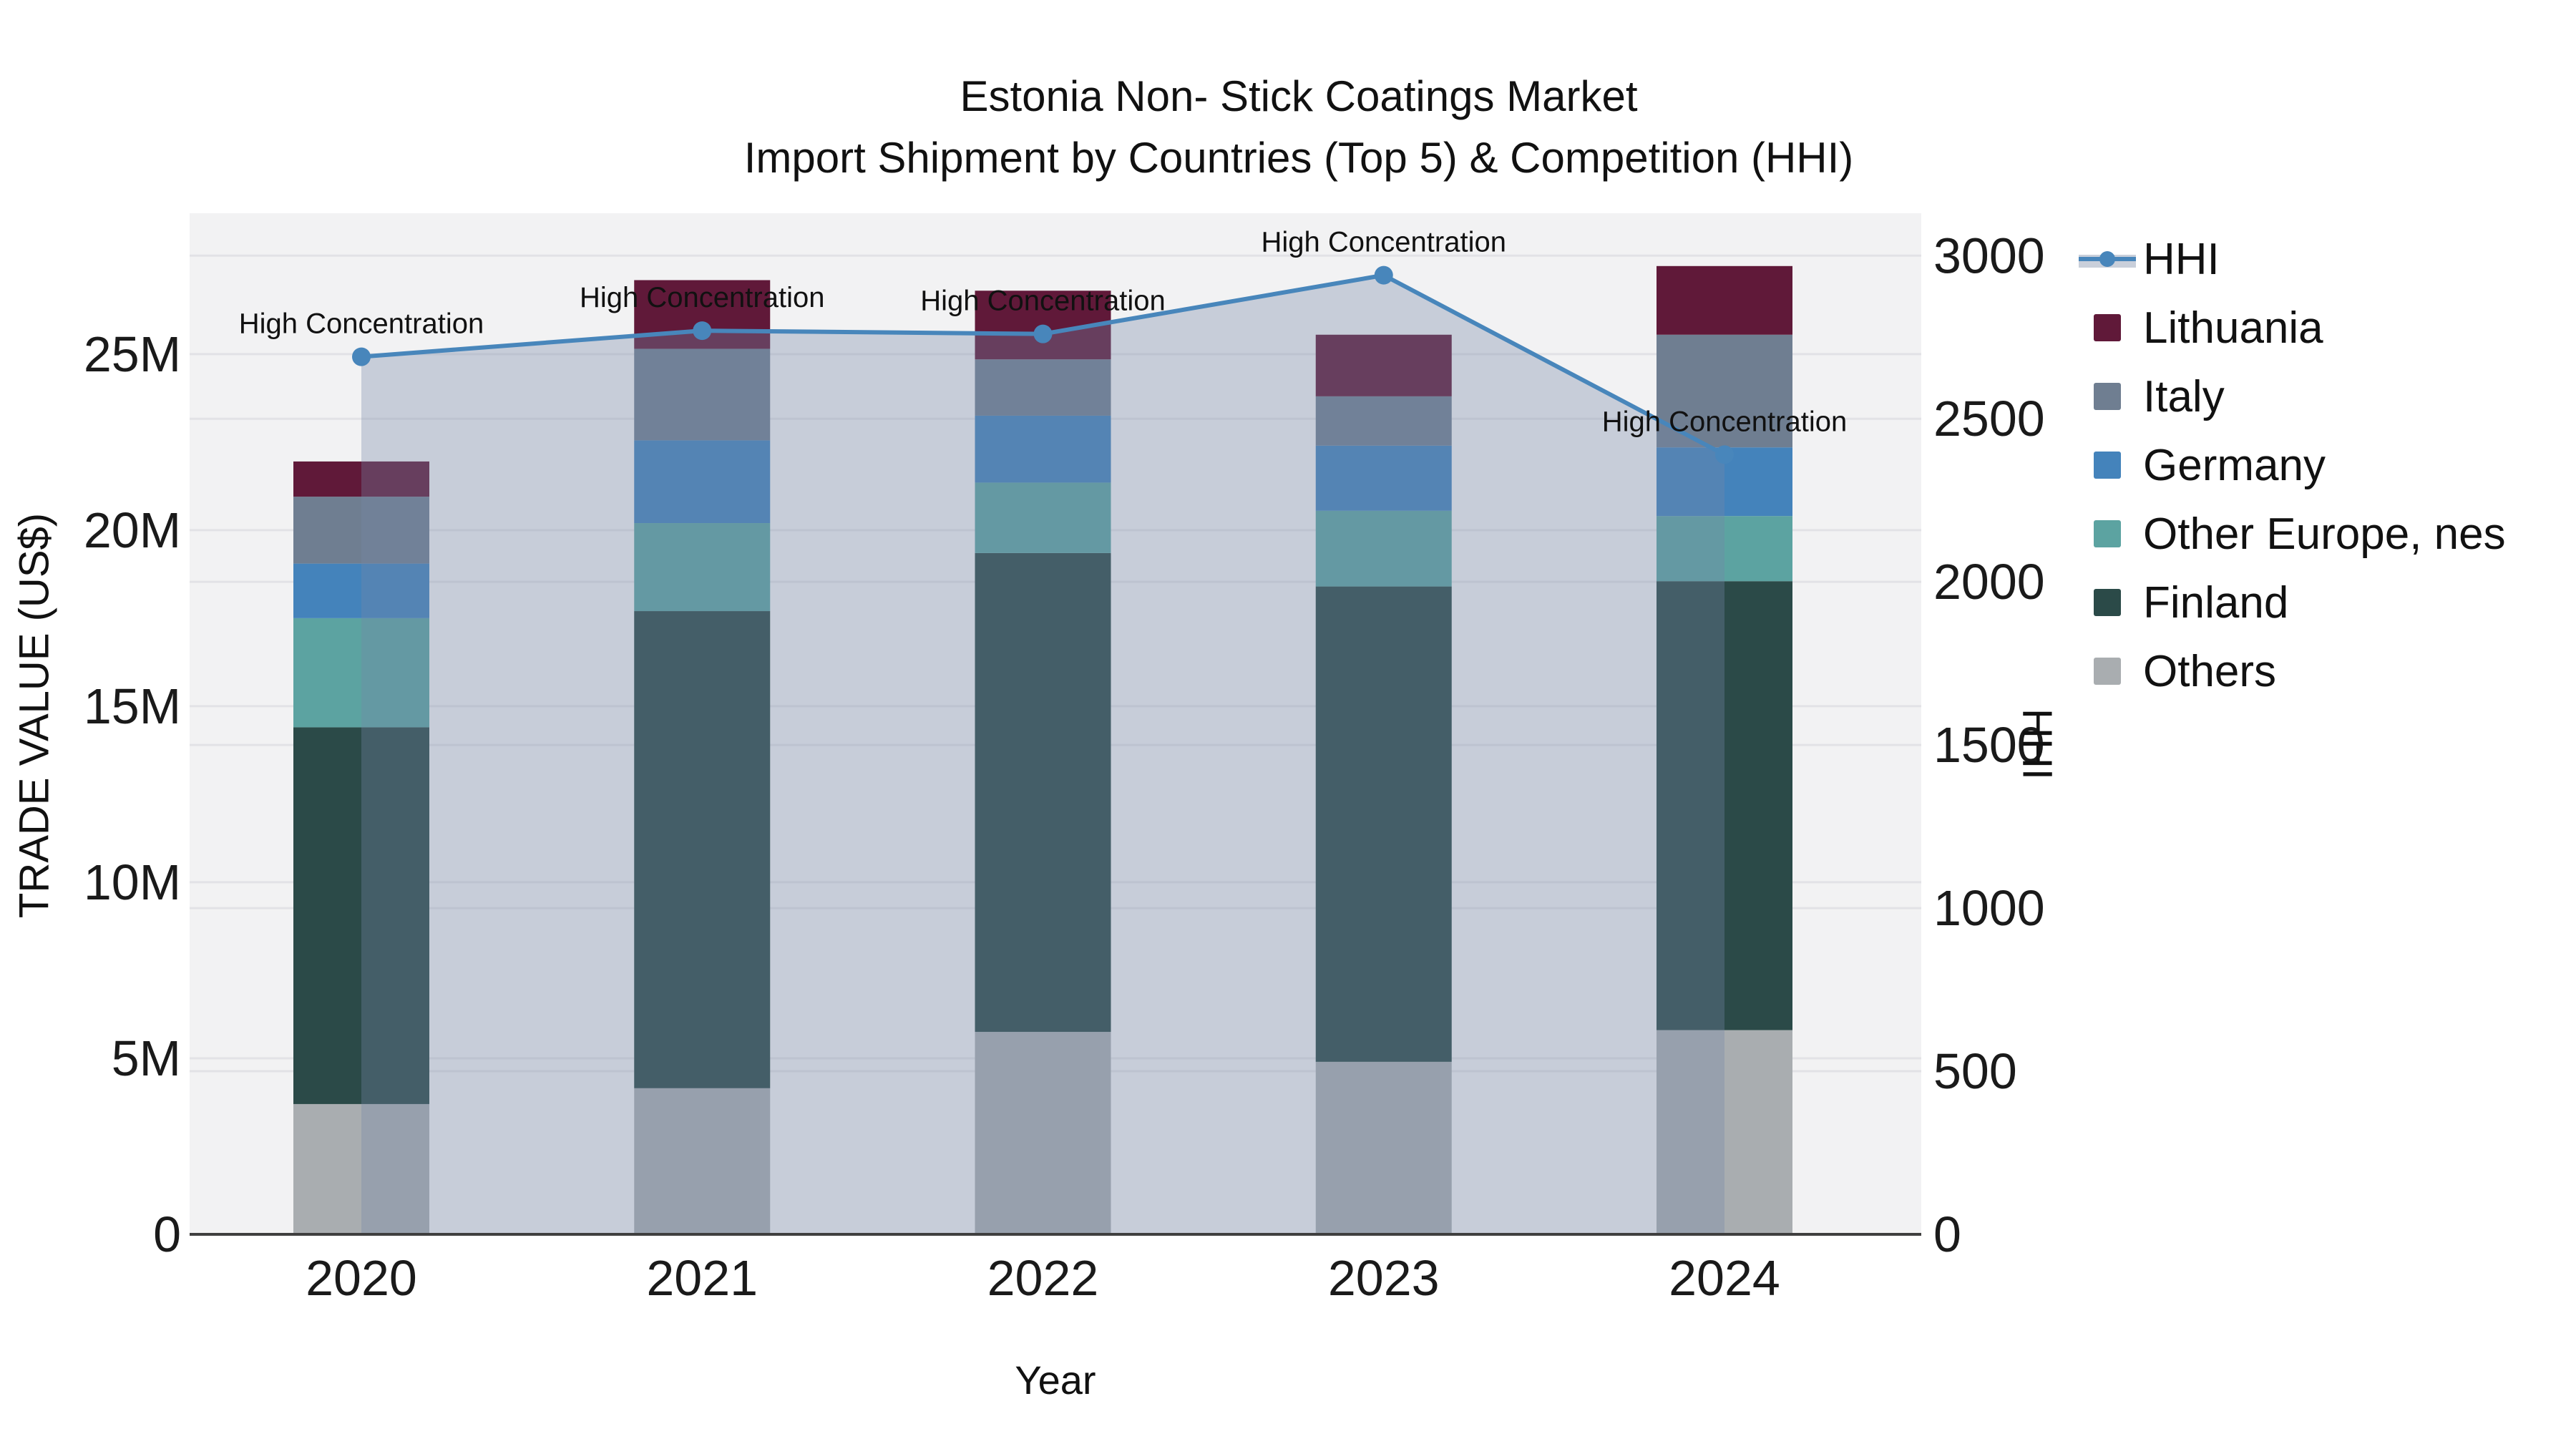 This screenshot has height=1449, width=2576. I want to click on x-tick-label: 2020, so click(361, 1278).